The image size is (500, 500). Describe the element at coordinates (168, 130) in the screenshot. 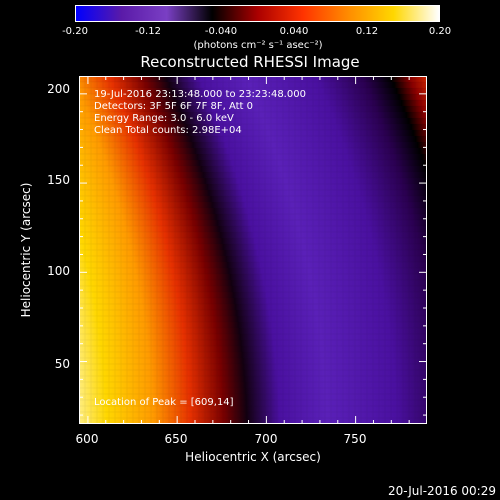

I see `annotation-counts: Clean Total counts: 2.98E+04` at that location.